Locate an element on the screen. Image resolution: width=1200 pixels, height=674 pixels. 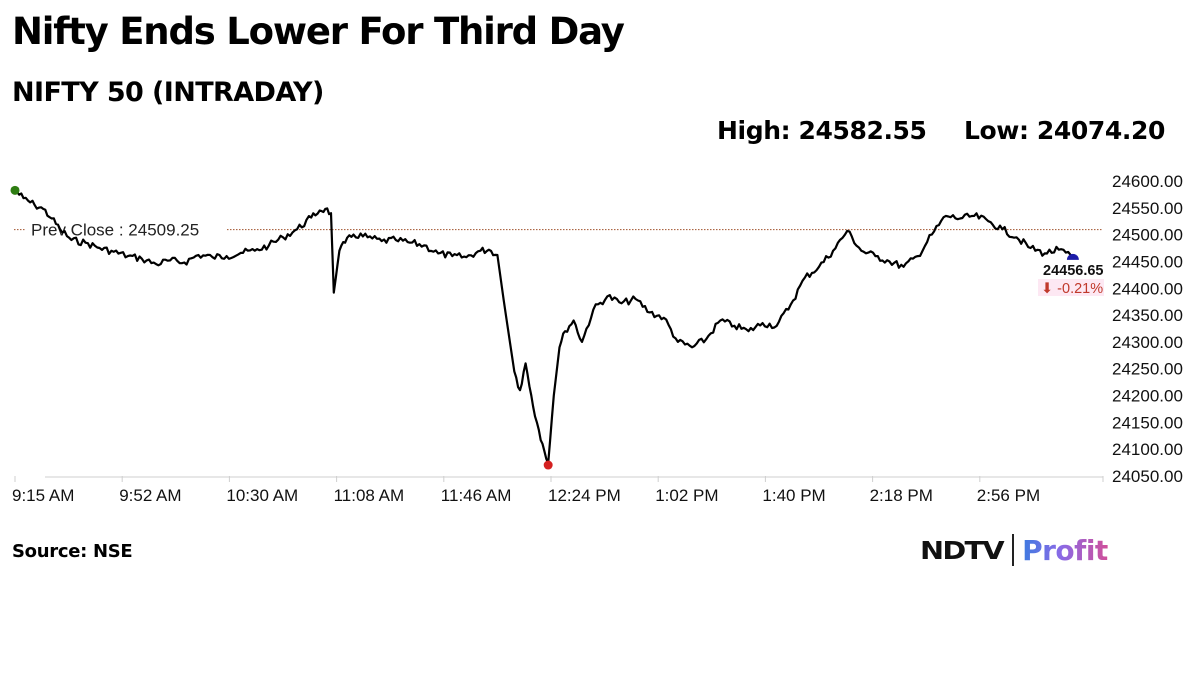
x-tick-label: 9:15 AM is located at coordinates (43, 495).